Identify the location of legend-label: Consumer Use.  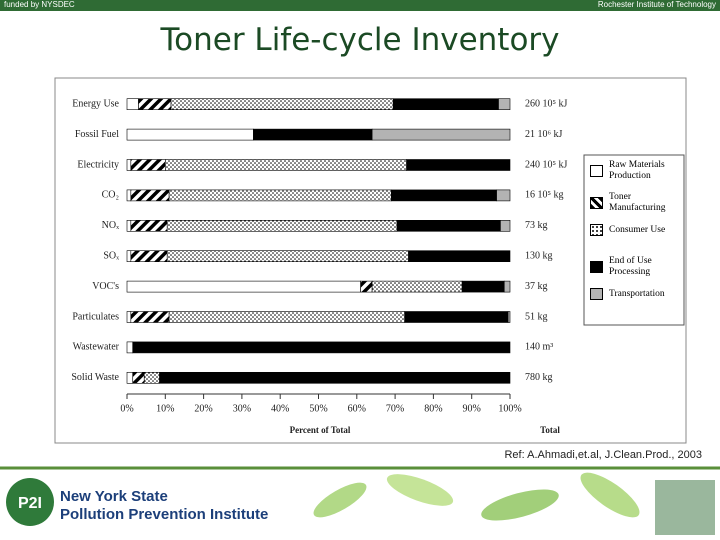
(637, 229).